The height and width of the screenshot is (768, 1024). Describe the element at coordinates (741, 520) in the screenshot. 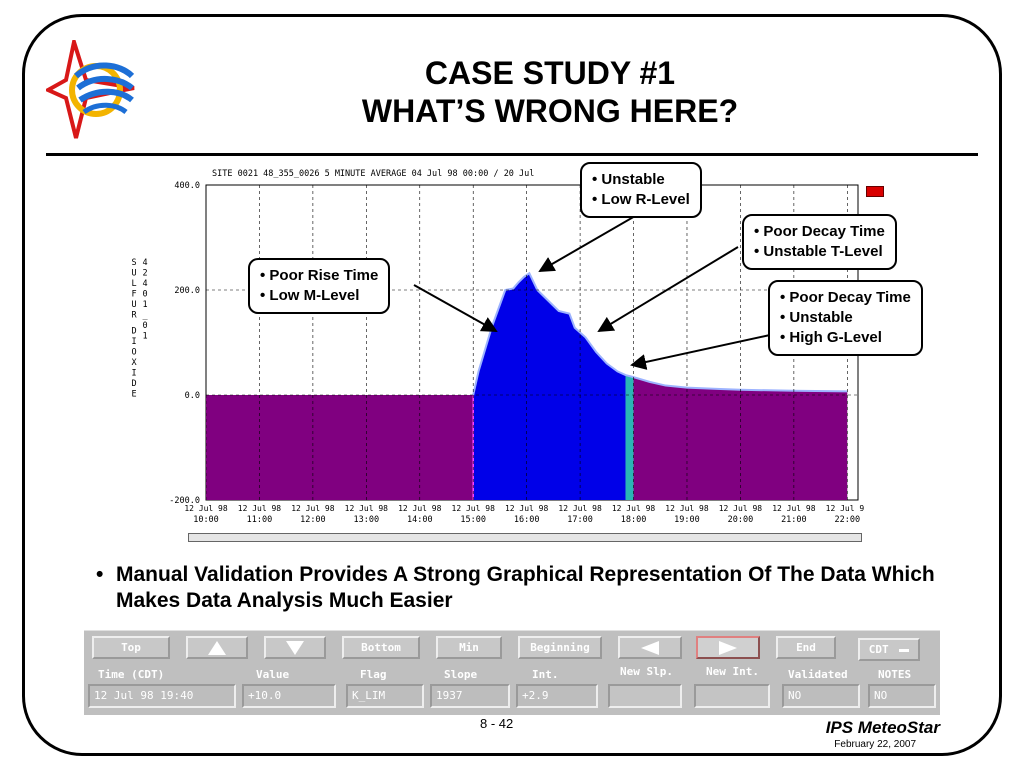

I see `x-time-label: 20:00` at that location.